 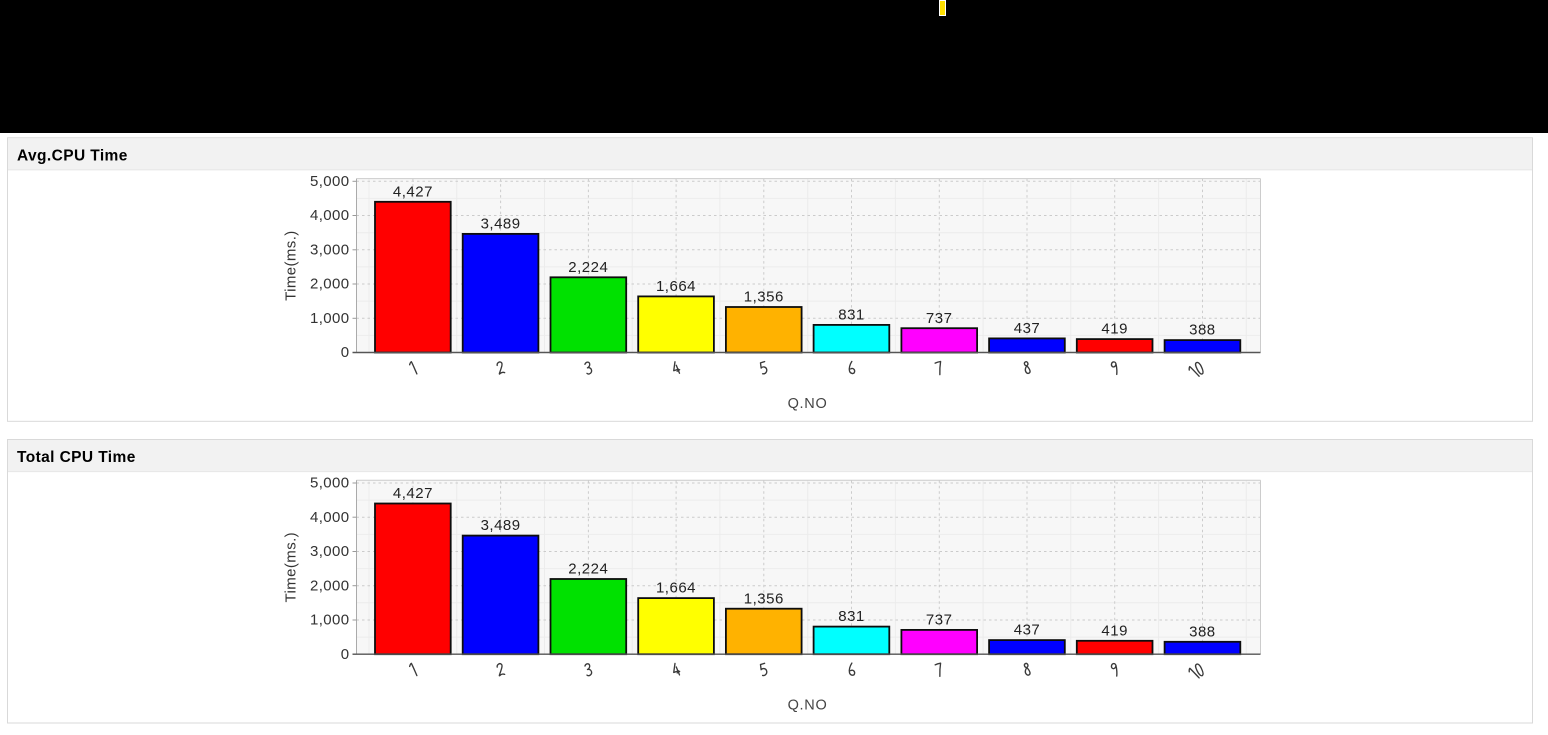 What do you see at coordinates (72, 155) in the screenshot?
I see `svg-text: Avg.CPU Time` at bounding box center [72, 155].